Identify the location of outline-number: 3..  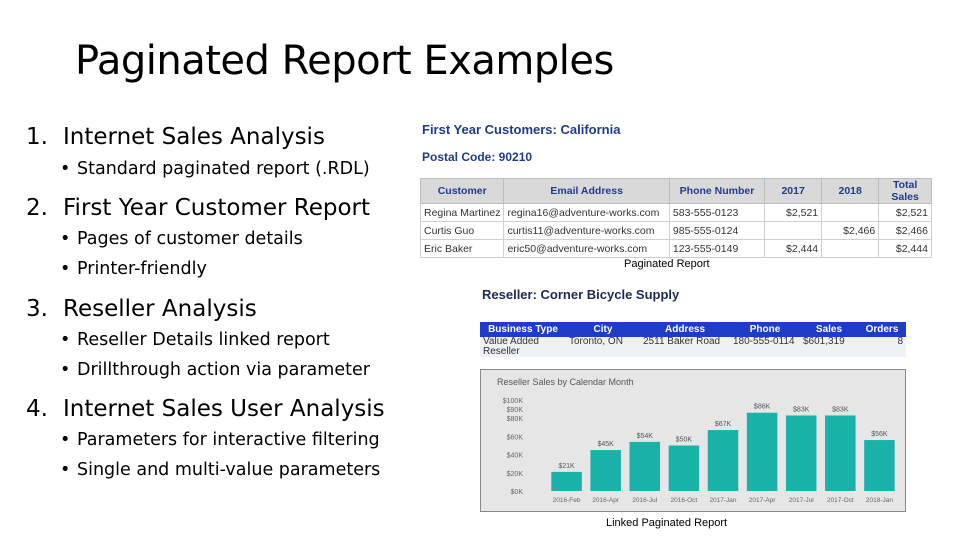
(37, 309).